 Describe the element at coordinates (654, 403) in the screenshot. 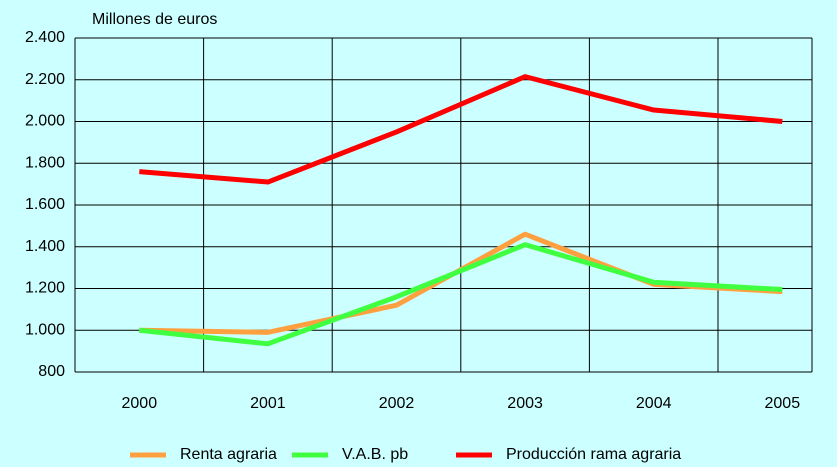

I see `x-tick-label: 2004` at that location.